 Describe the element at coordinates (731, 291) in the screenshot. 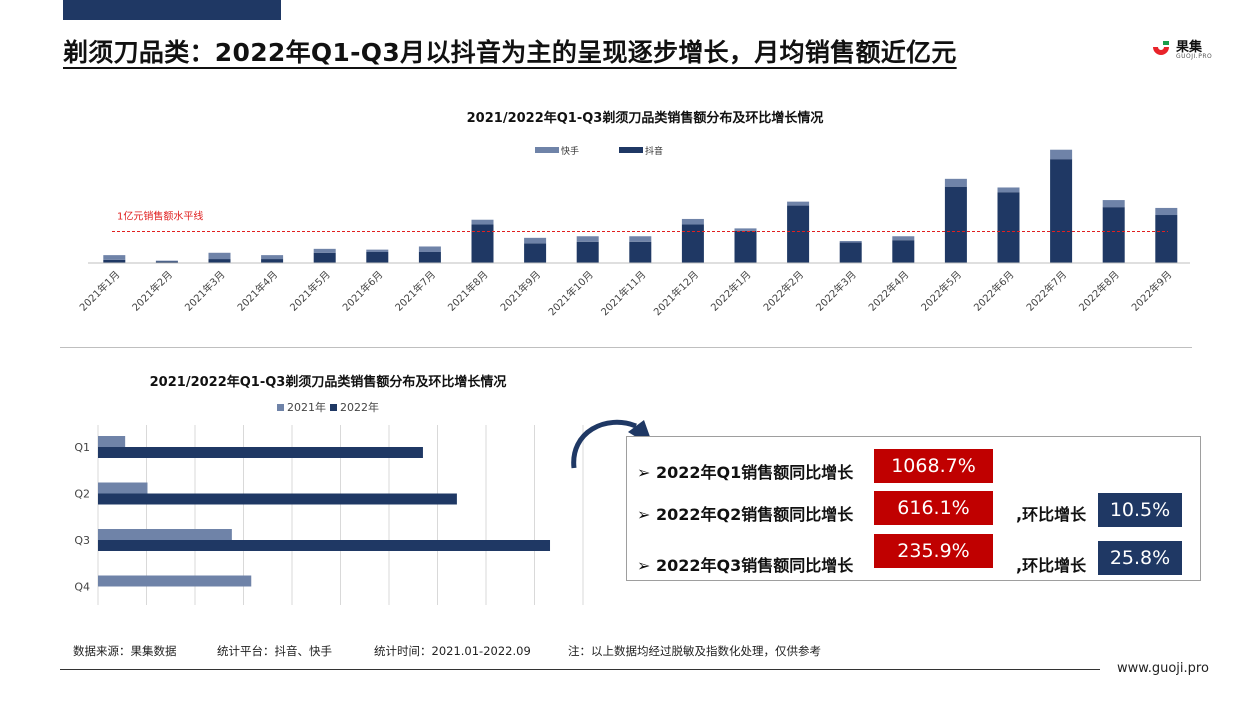

I see `x-tick-label: 2022年1月` at that location.